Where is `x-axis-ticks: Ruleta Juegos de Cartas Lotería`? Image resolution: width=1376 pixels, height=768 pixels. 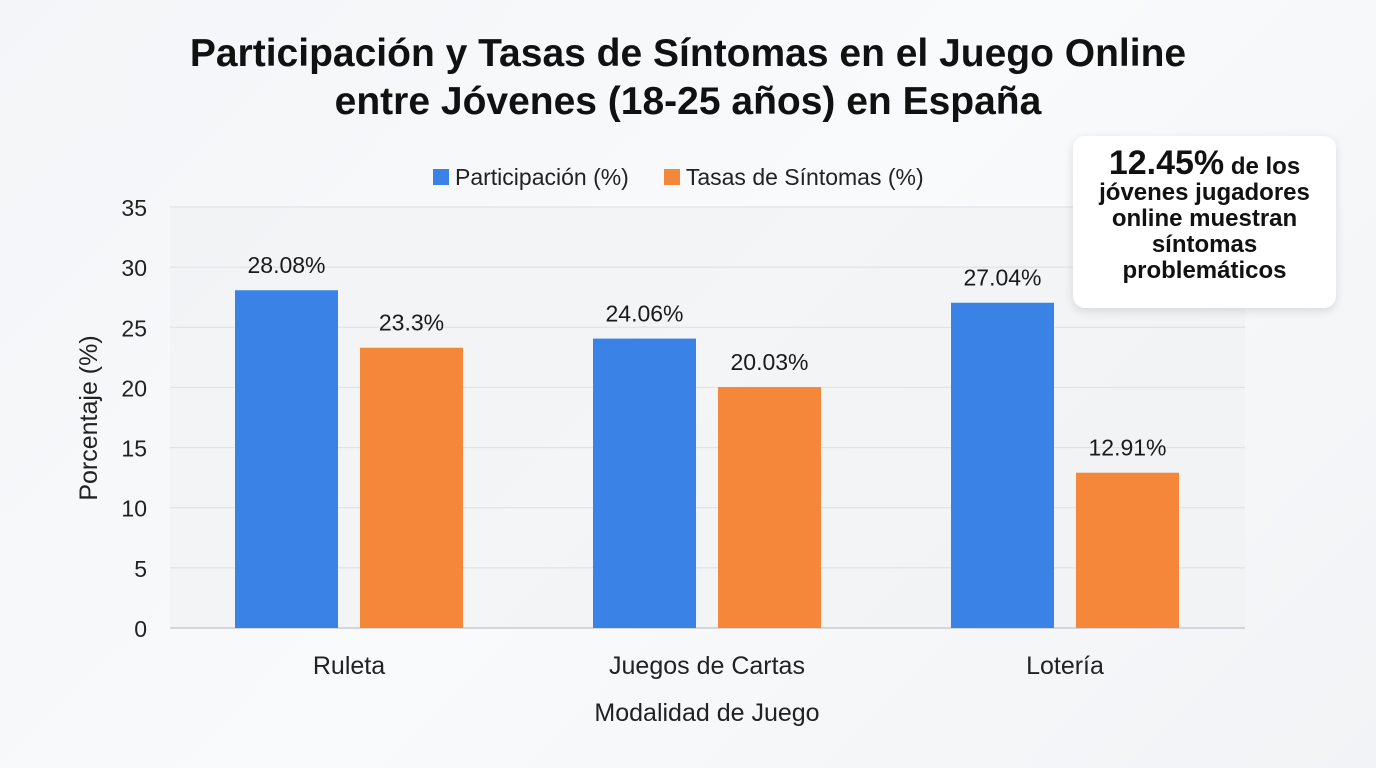 x-axis-ticks: Ruleta Juegos de Cartas Lotería is located at coordinates (708, 666).